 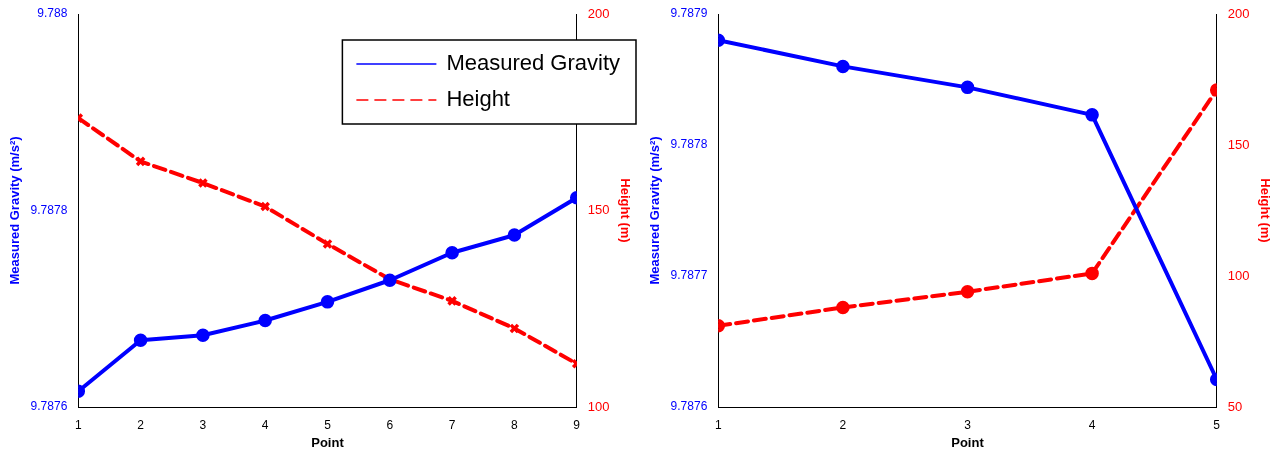 I want to click on y-tick-label: 9.7877, so click(x=689, y=275).